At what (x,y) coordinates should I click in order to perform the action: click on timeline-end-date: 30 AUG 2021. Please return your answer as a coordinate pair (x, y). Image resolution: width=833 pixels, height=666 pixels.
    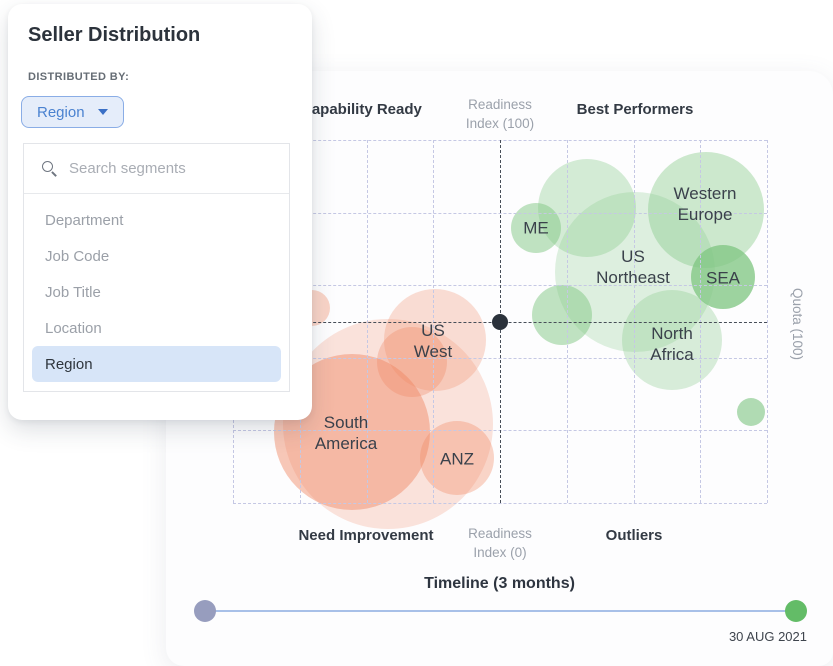
    Looking at the image, I should click on (767, 636).